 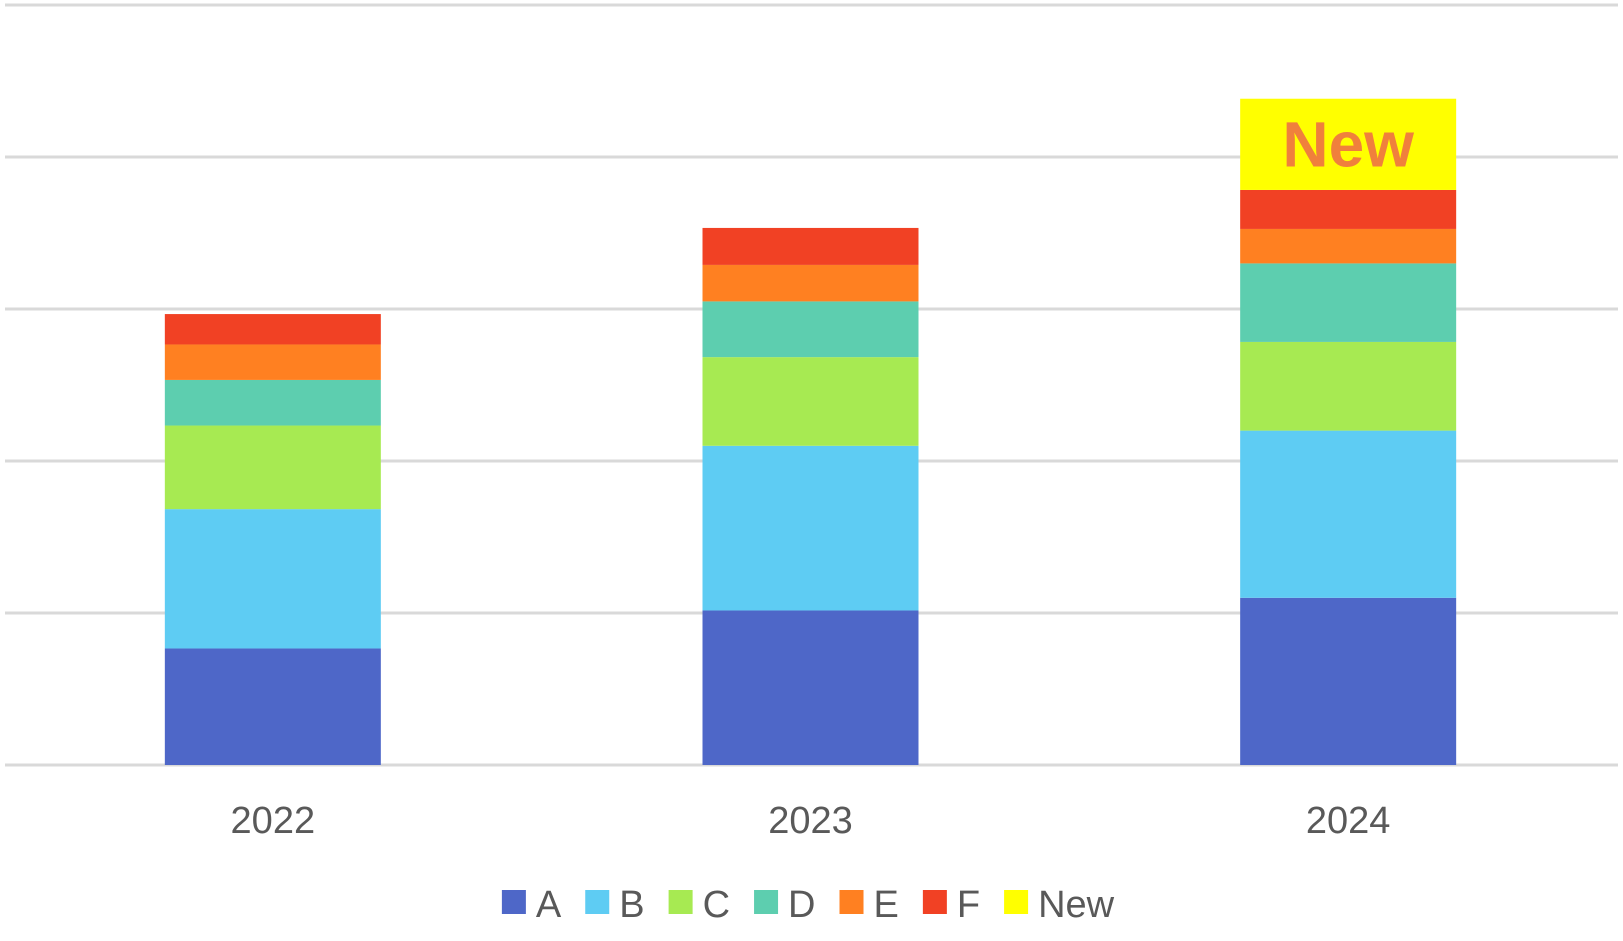 What do you see at coordinates (272, 362) in the screenshot?
I see `bar-segment-e-2022` at bounding box center [272, 362].